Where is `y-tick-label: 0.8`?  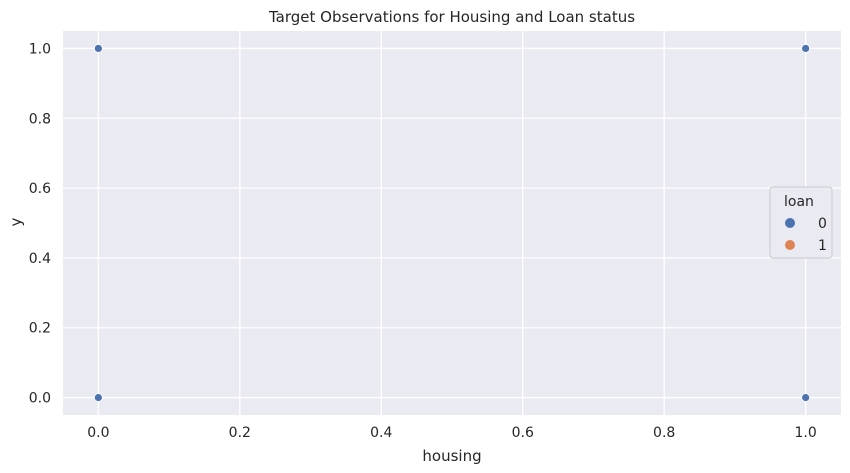 y-tick-label: 0.8 is located at coordinates (40, 119).